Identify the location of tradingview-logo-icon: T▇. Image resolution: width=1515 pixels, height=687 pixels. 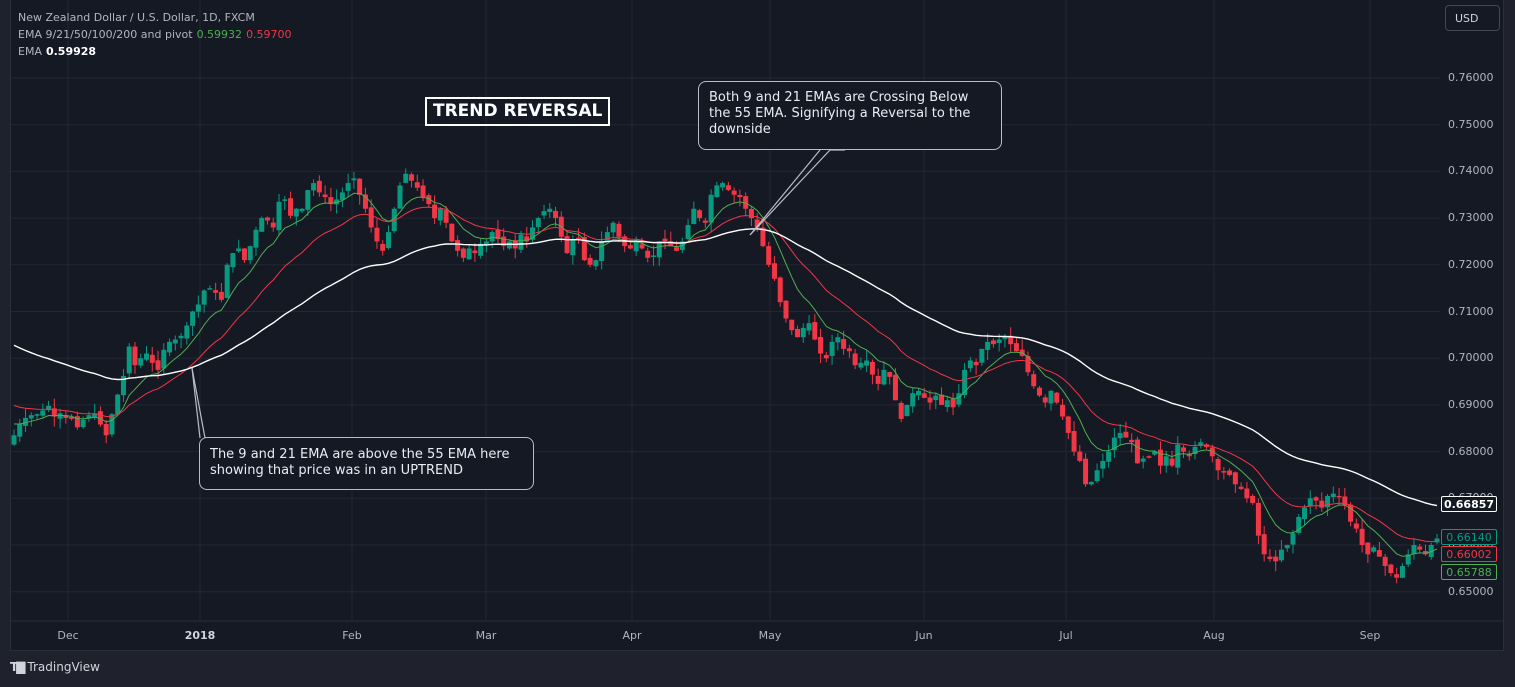
(17, 667).